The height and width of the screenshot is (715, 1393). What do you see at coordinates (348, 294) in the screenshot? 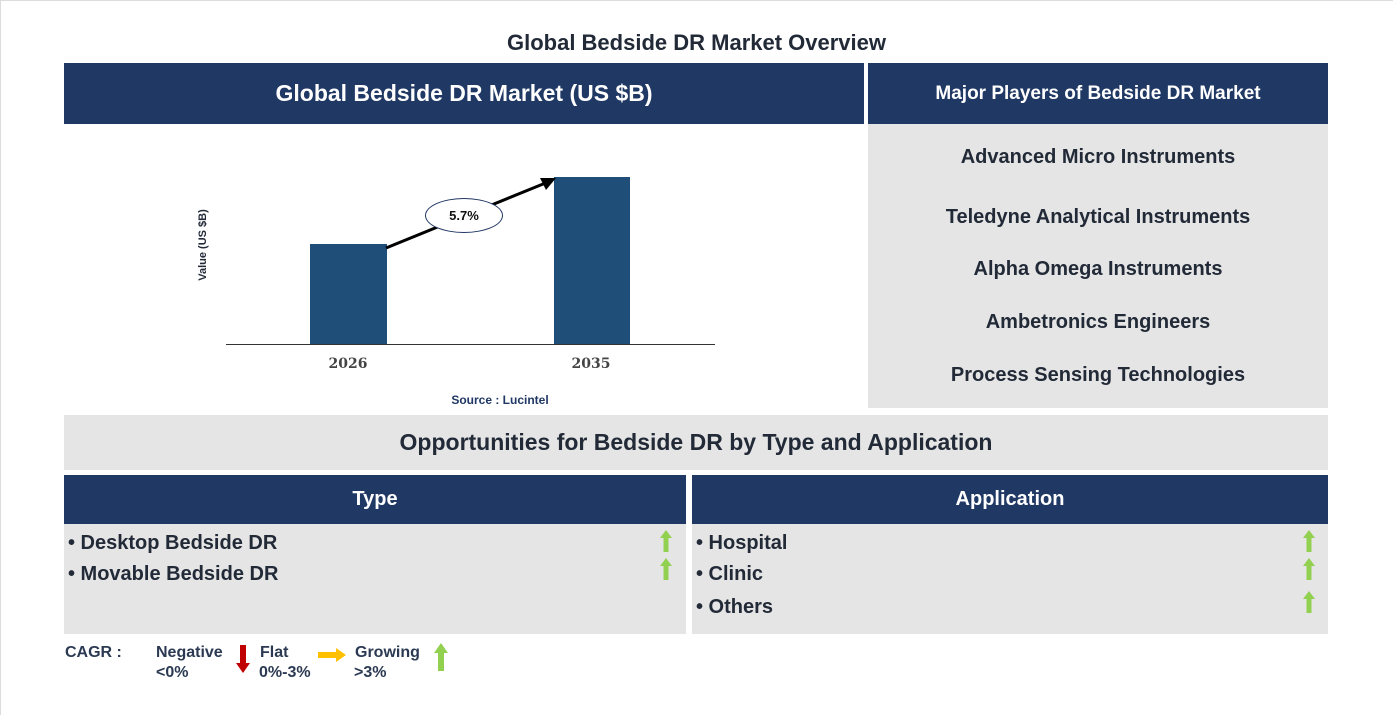
I see `bar-2026` at bounding box center [348, 294].